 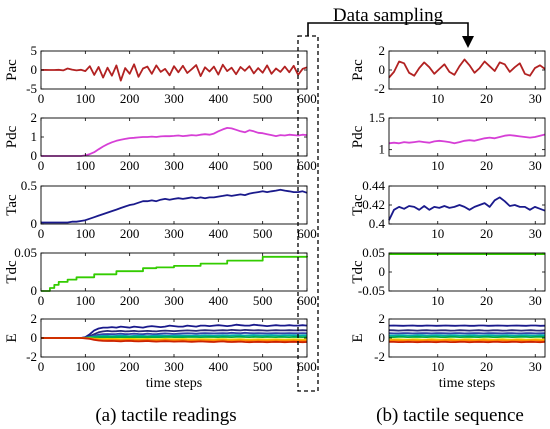 I want to click on data-sampling-label: Data sampling, so click(x=388, y=15).